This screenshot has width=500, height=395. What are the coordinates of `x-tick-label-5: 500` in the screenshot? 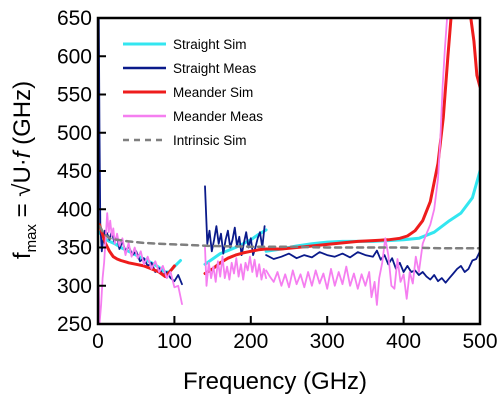 It's located at (479, 341).